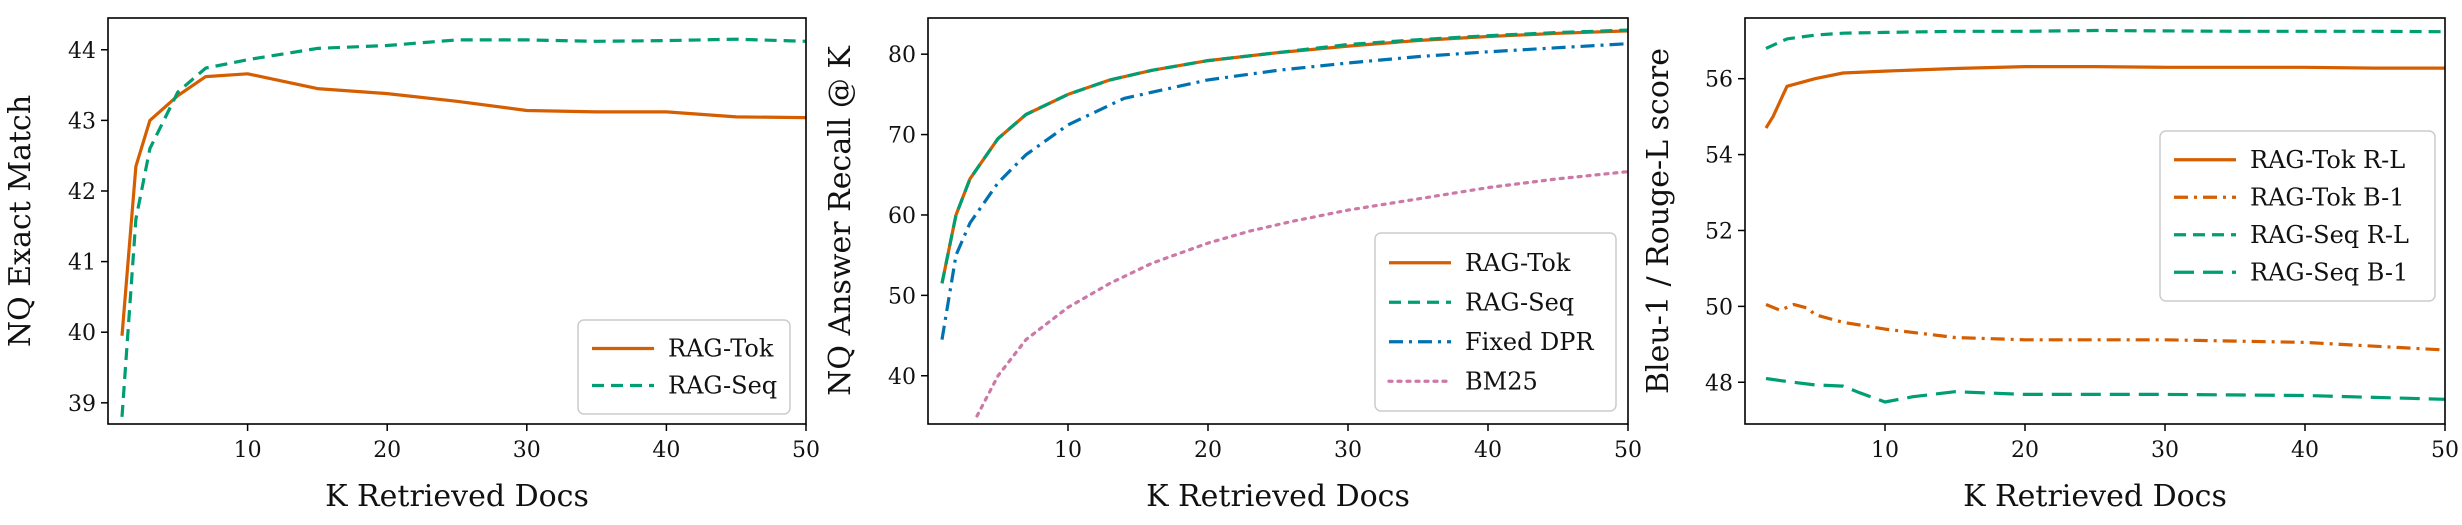 Image resolution: width=2462 pixels, height=525 pixels. Describe the element at coordinates (1719, 231) in the screenshot. I see `y-tick-label: 52` at that location.